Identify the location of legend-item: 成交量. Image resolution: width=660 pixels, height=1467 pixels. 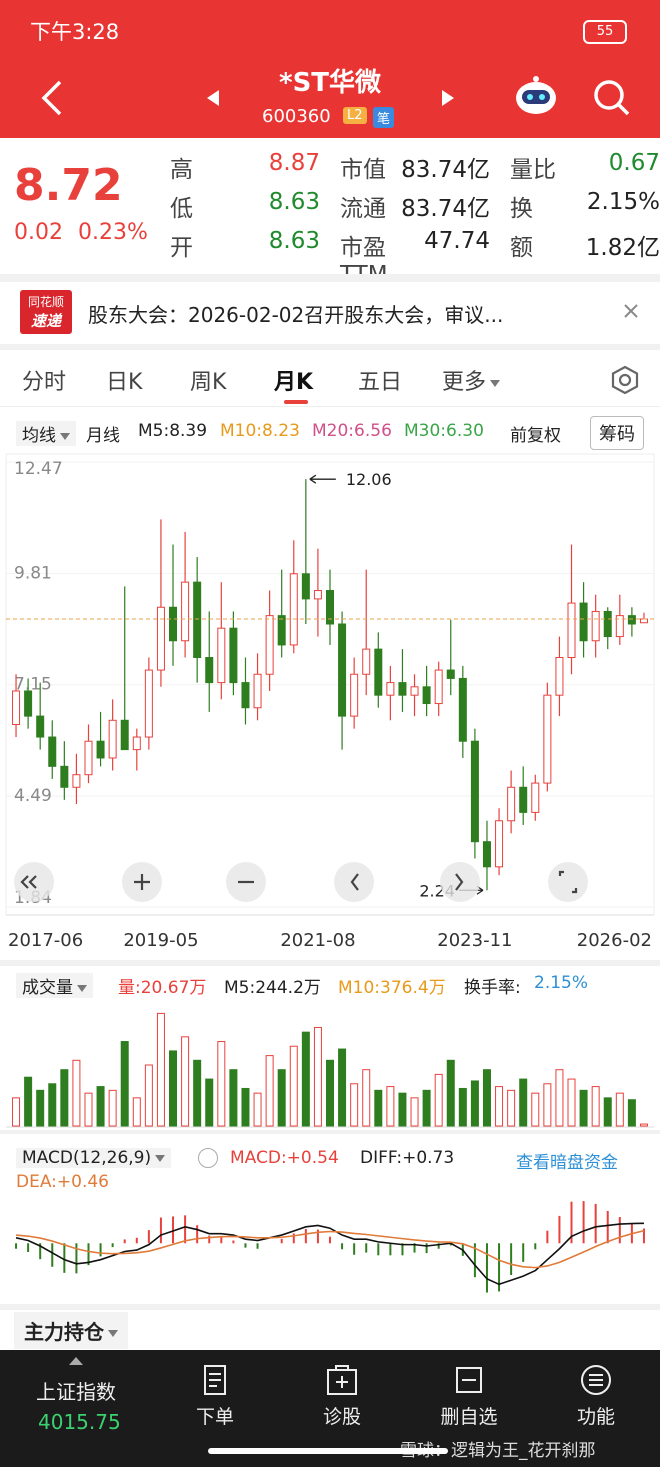
(54, 985).